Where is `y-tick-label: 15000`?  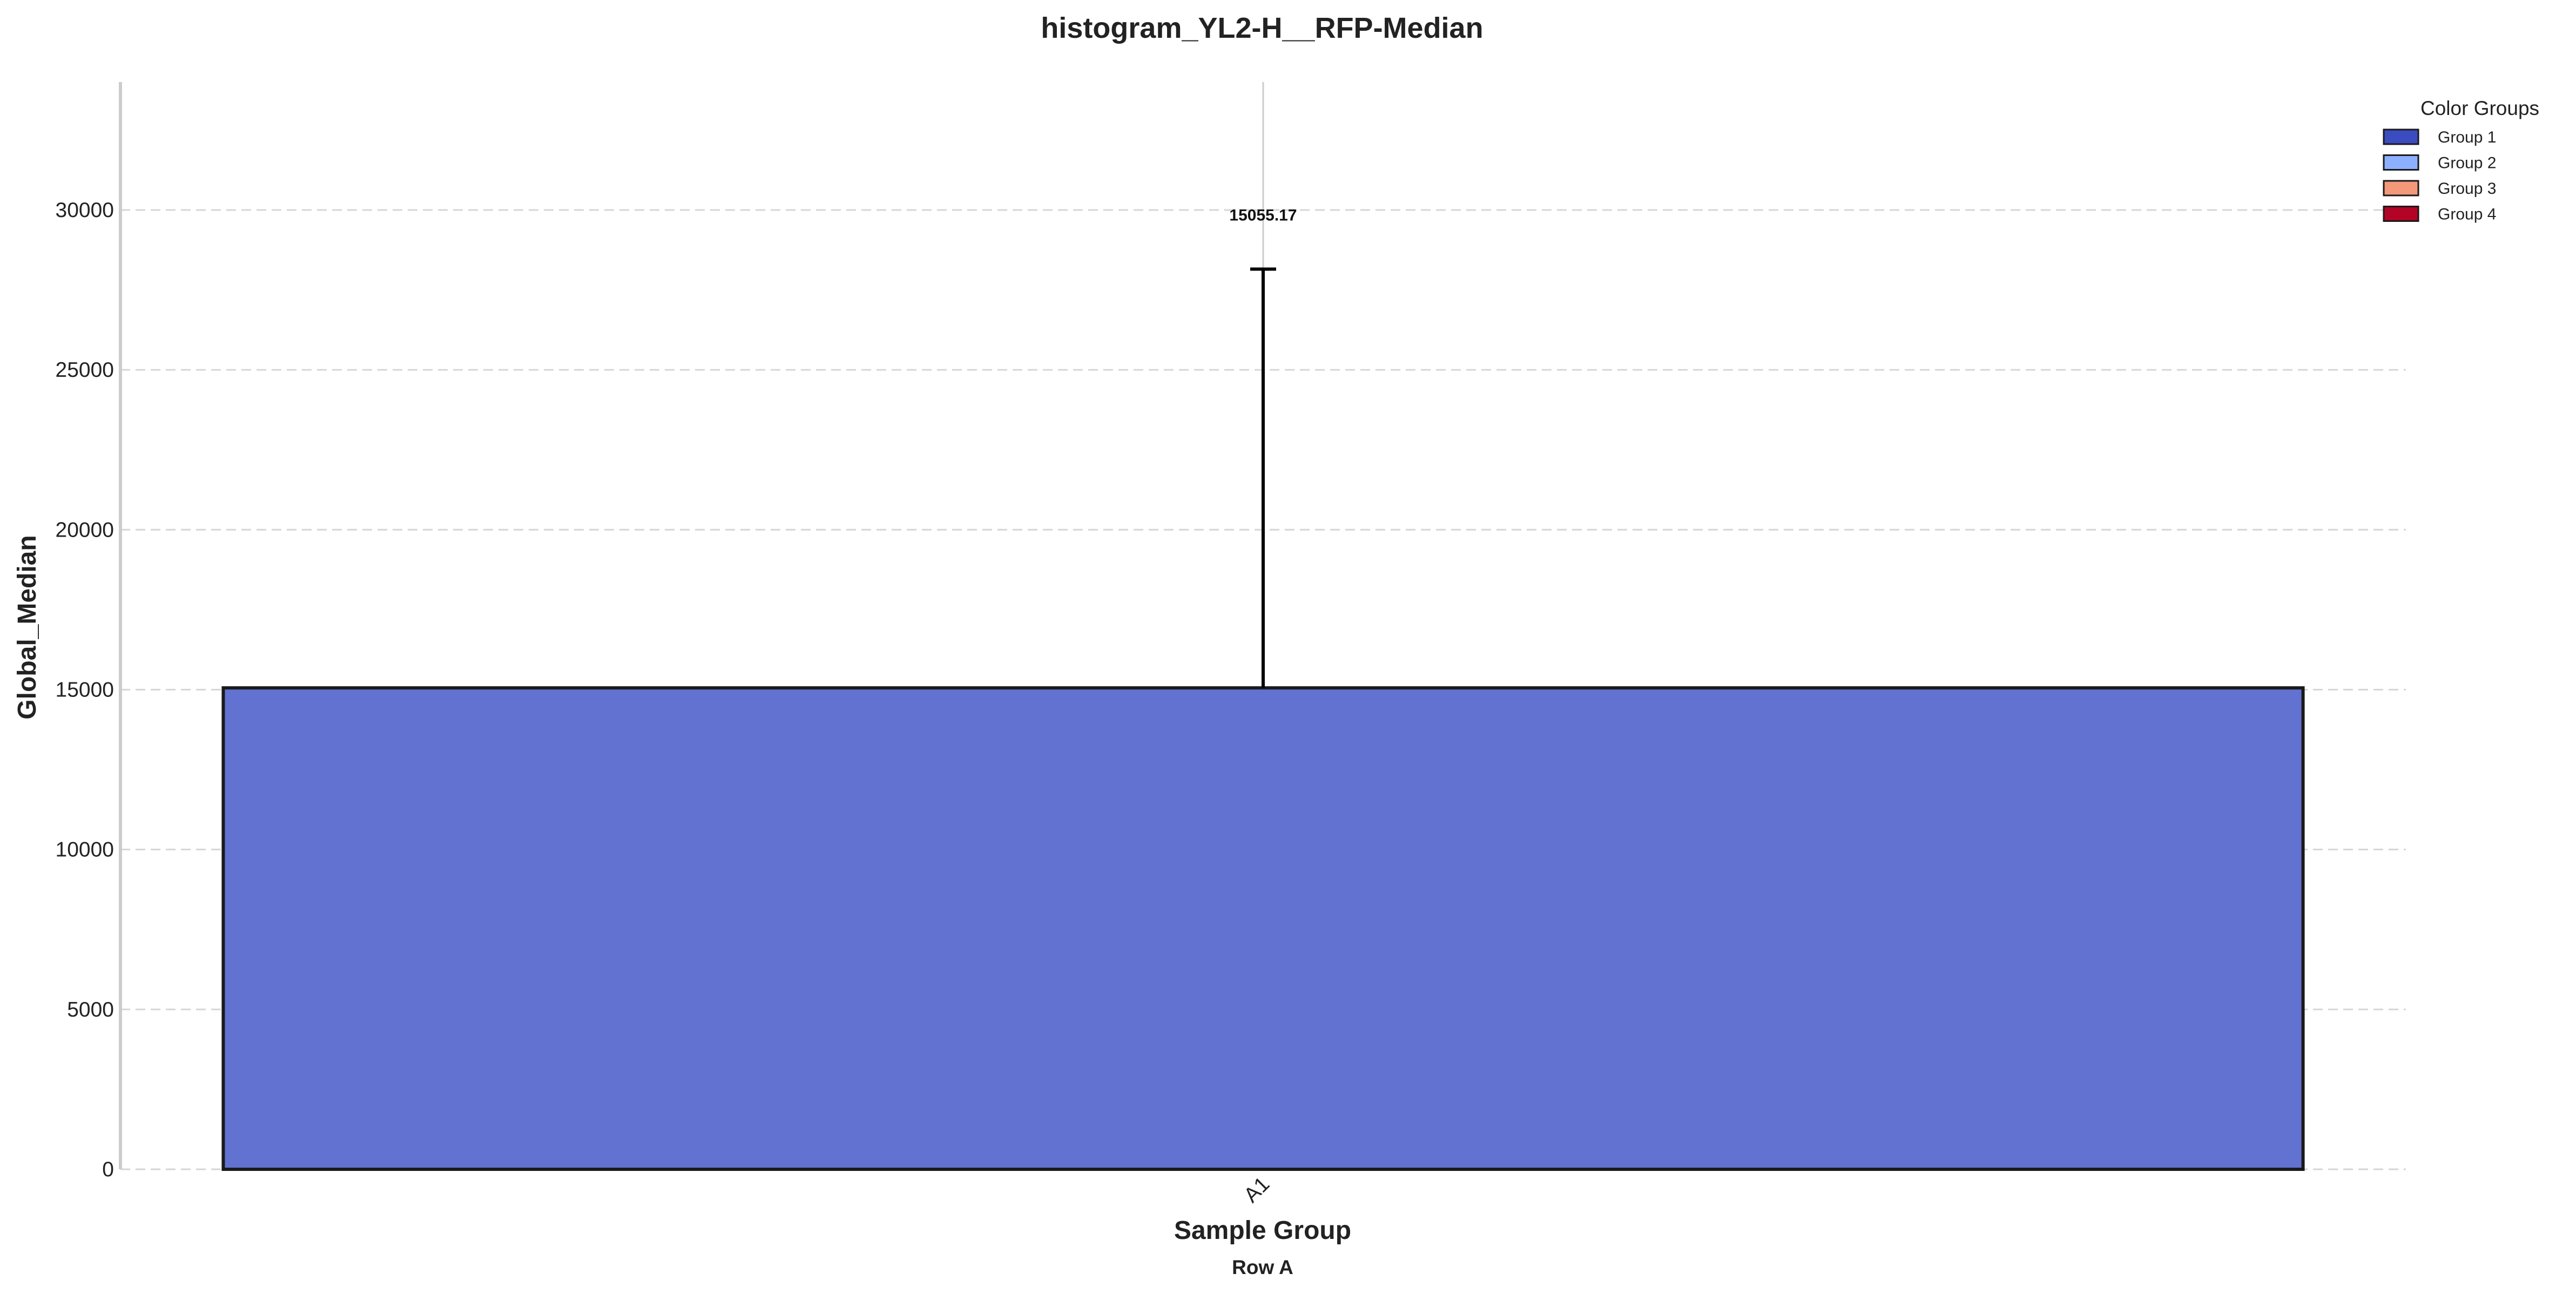 y-tick-label: 15000 is located at coordinates (85, 690).